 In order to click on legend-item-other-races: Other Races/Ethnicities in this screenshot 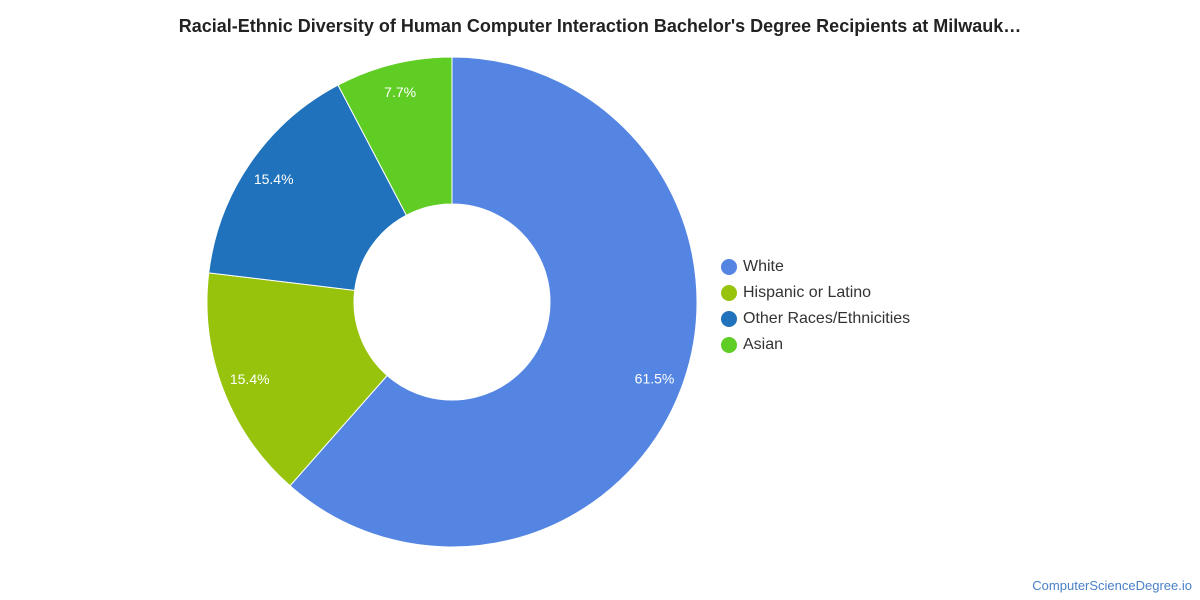, I will do `click(815, 319)`.